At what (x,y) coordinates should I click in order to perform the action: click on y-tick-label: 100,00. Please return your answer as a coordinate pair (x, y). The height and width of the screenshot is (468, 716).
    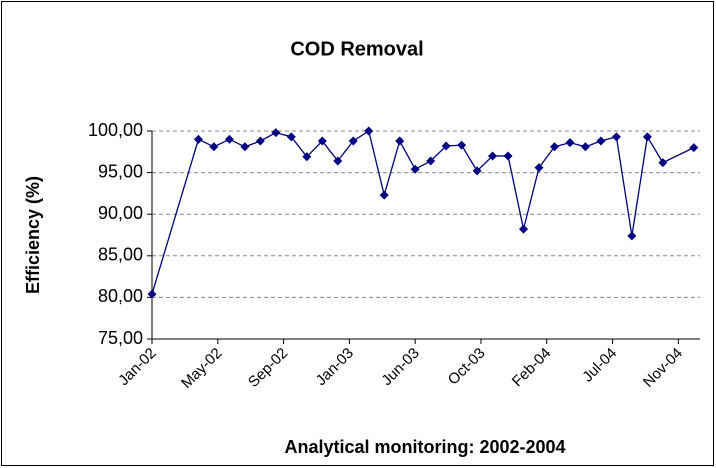
    Looking at the image, I should click on (115, 130).